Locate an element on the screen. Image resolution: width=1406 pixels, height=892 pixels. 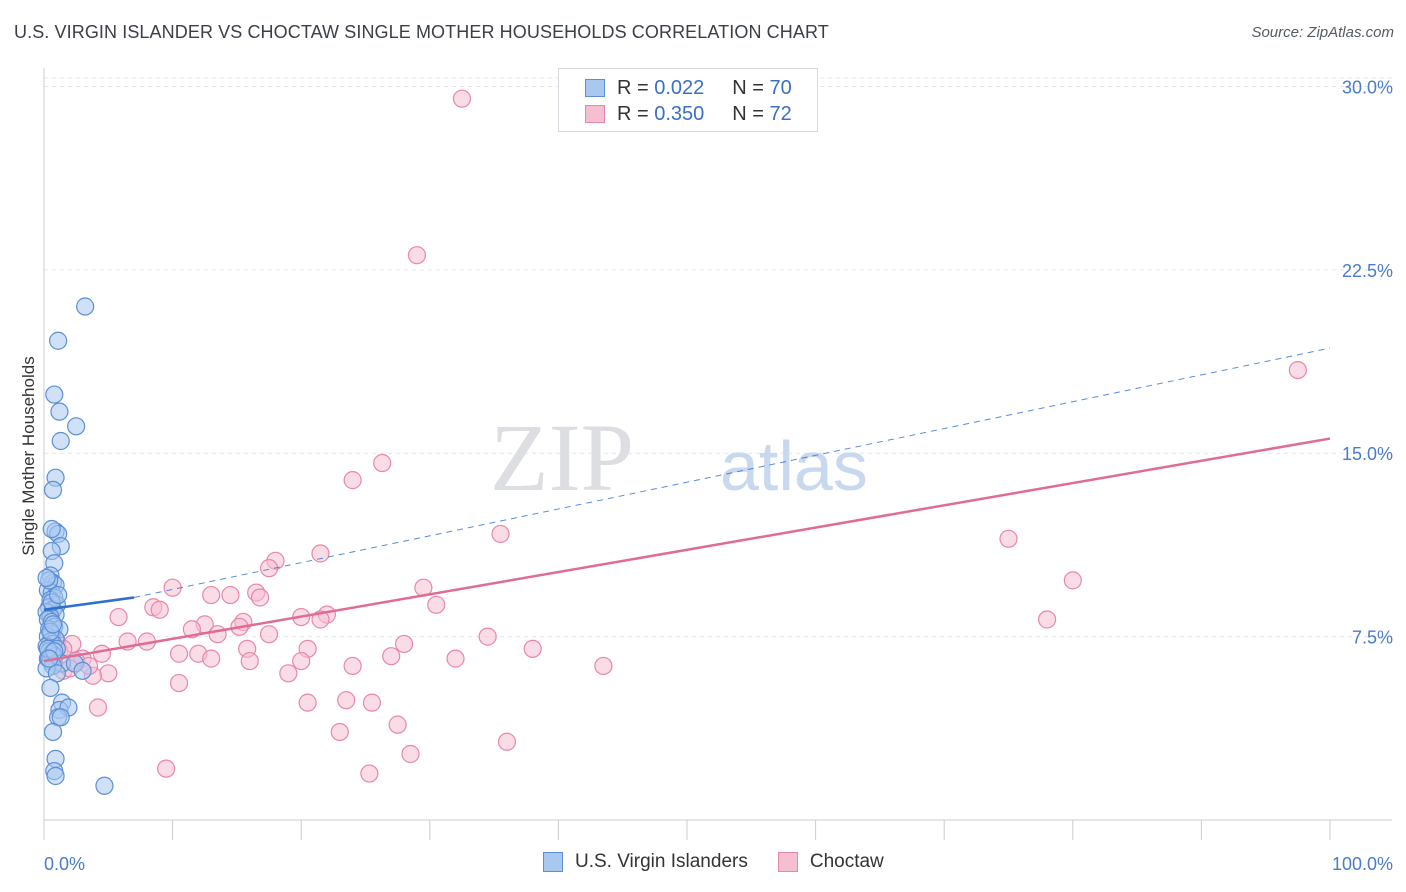
y-tick-label: 30.0% is located at coordinates (1367, 87).